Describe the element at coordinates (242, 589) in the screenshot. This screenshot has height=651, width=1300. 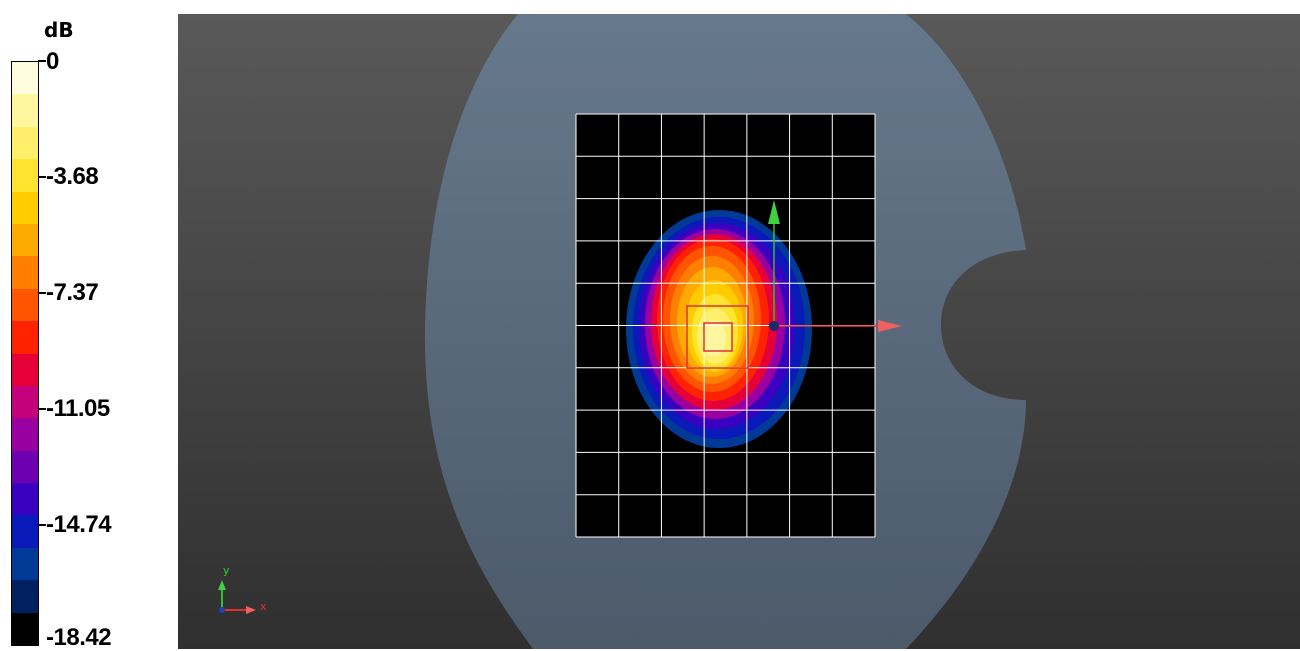
I see `orientation-triad: y x` at that location.